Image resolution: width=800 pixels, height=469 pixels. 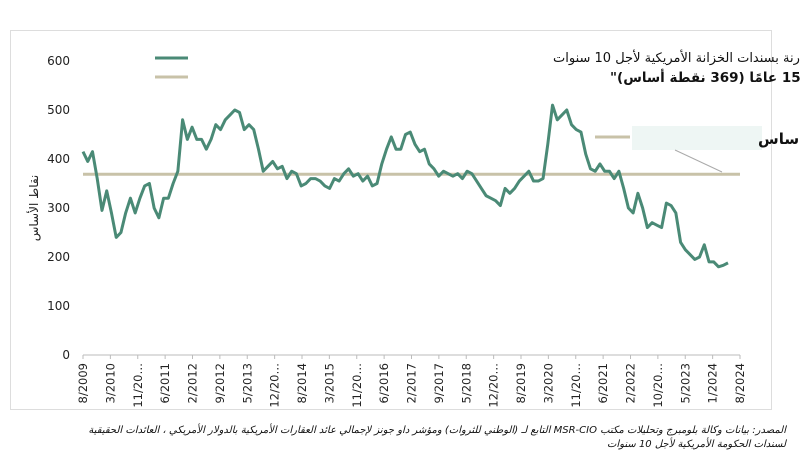 I want to click on y-axis-label: نقاط الأساس, so click(x=34, y=208).